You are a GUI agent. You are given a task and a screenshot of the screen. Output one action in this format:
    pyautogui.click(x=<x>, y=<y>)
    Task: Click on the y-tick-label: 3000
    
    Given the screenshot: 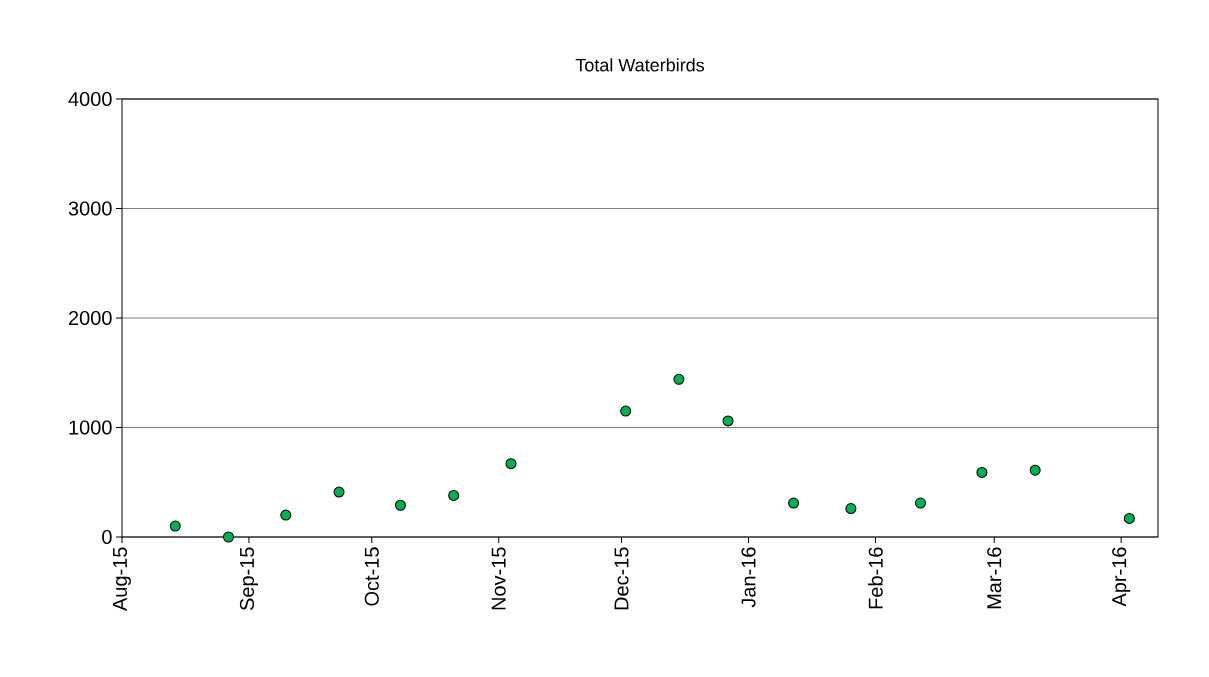 What is the action you would take?
    pyautogui.click(x=90, y=208)
    